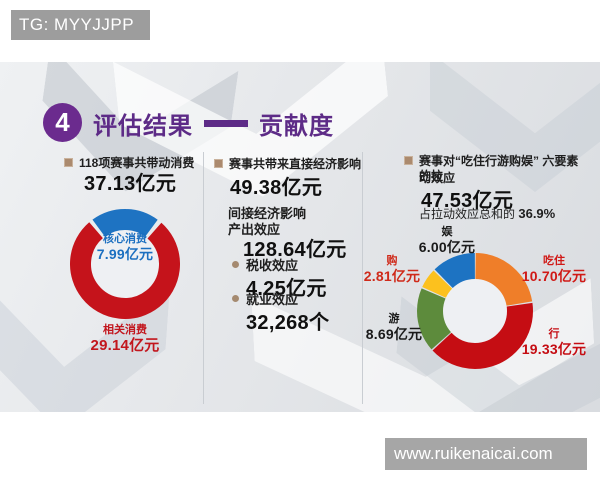 This screenshot has width=600, height=480. I want to click on left-panel-heading: 118项赛事共带动消费, so click(134, 163).